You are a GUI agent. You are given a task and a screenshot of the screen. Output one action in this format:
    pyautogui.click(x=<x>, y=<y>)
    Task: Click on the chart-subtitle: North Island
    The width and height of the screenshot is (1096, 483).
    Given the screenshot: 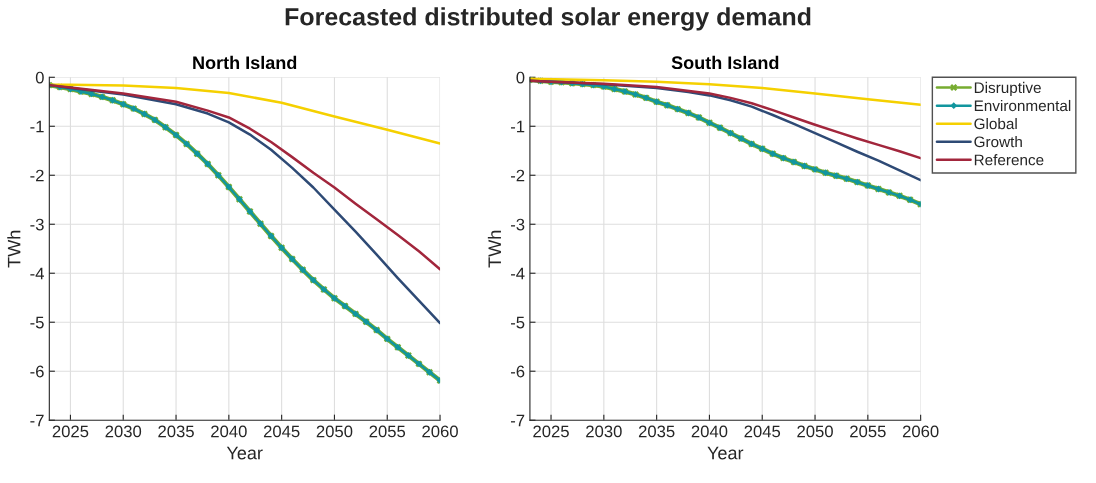 What is the action you would take?
    pyautogui.click(x=245, y=62)
    